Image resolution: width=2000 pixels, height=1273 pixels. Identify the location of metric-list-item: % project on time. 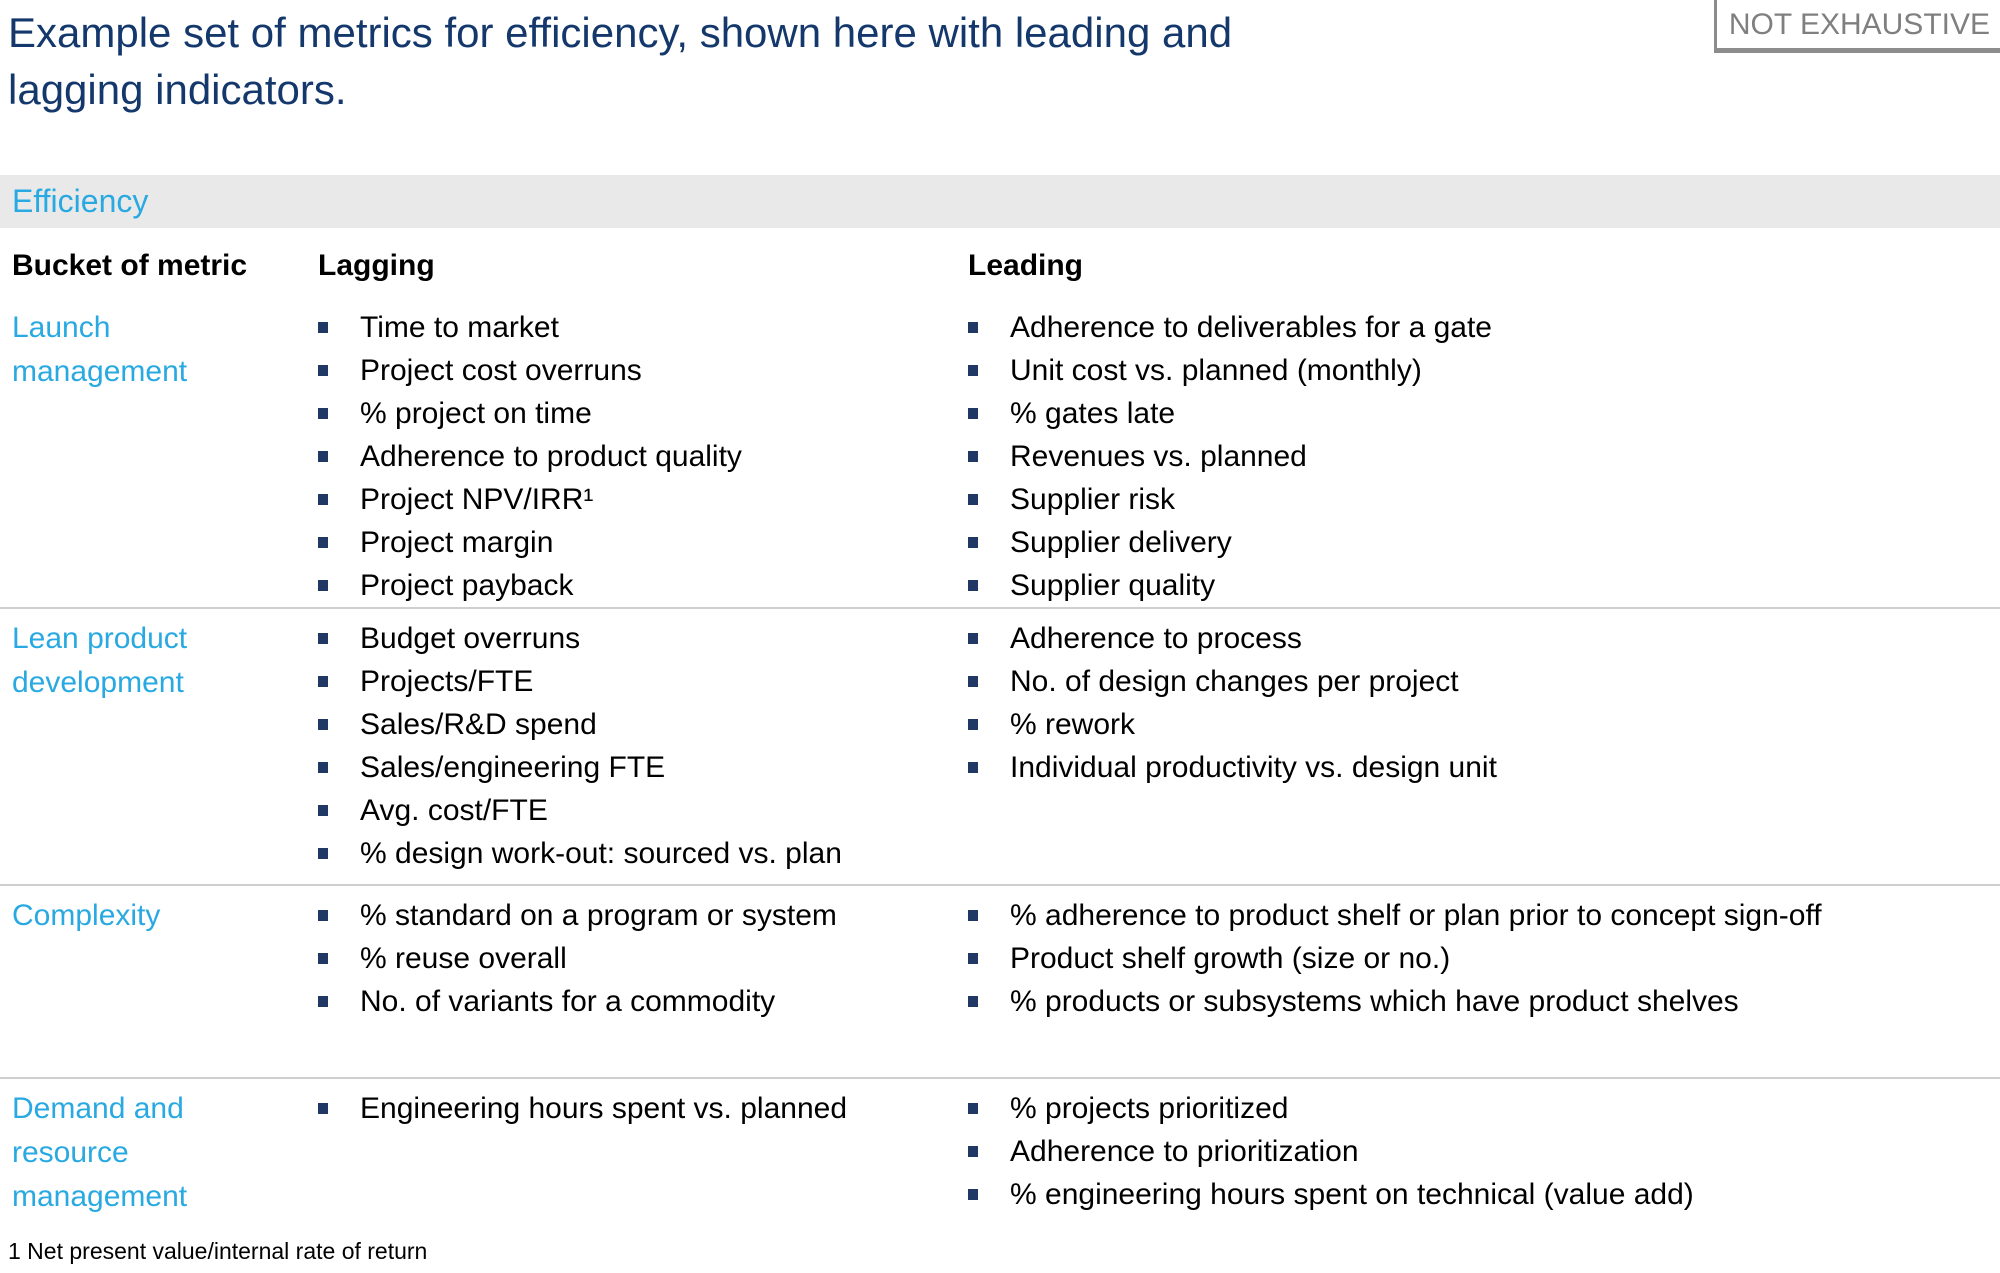
(631, 413).